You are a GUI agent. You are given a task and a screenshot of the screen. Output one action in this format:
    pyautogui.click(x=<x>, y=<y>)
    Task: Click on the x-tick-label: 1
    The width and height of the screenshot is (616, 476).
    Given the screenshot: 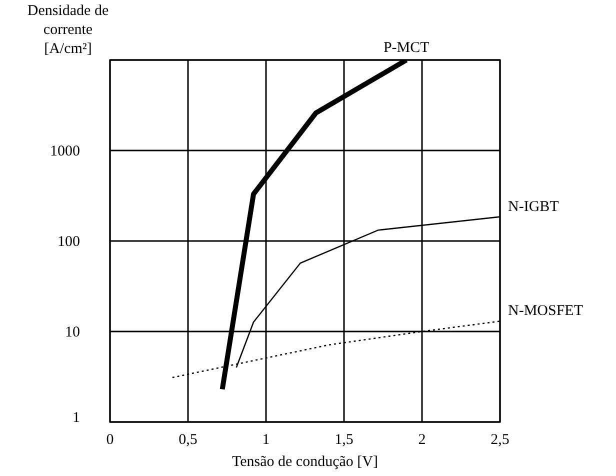 What is the action you would take?
    pyautogui.click(x=266, y=440)
    